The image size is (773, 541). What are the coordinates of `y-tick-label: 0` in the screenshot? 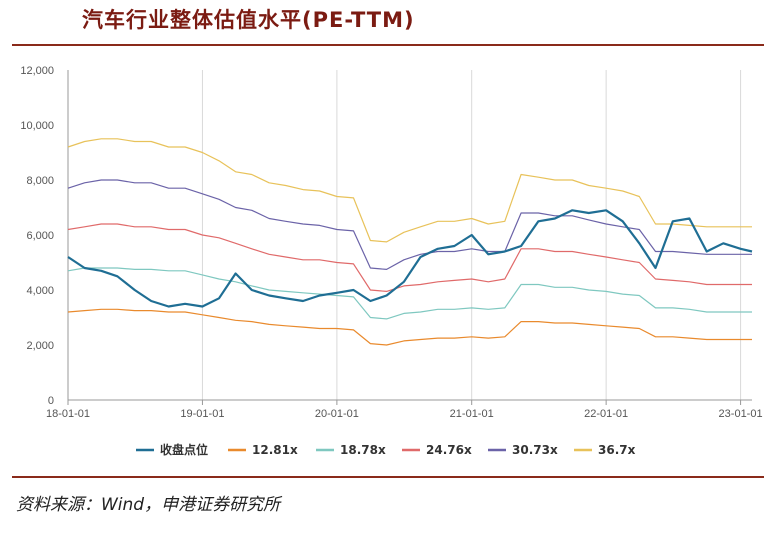 It's located at (51, 401).